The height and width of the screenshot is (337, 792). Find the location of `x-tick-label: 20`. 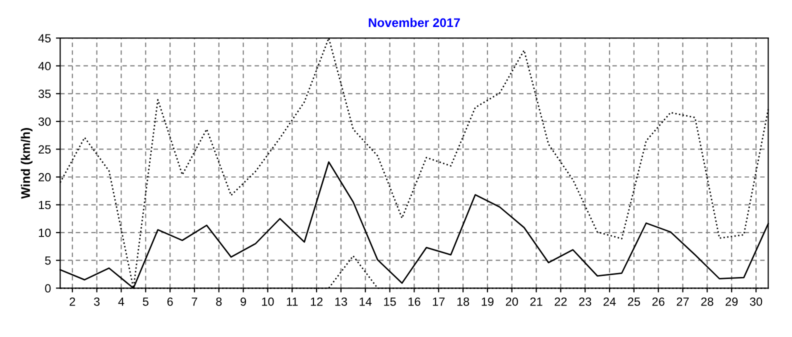

x-tick-label: 20 is located at coordinates (512, 301).